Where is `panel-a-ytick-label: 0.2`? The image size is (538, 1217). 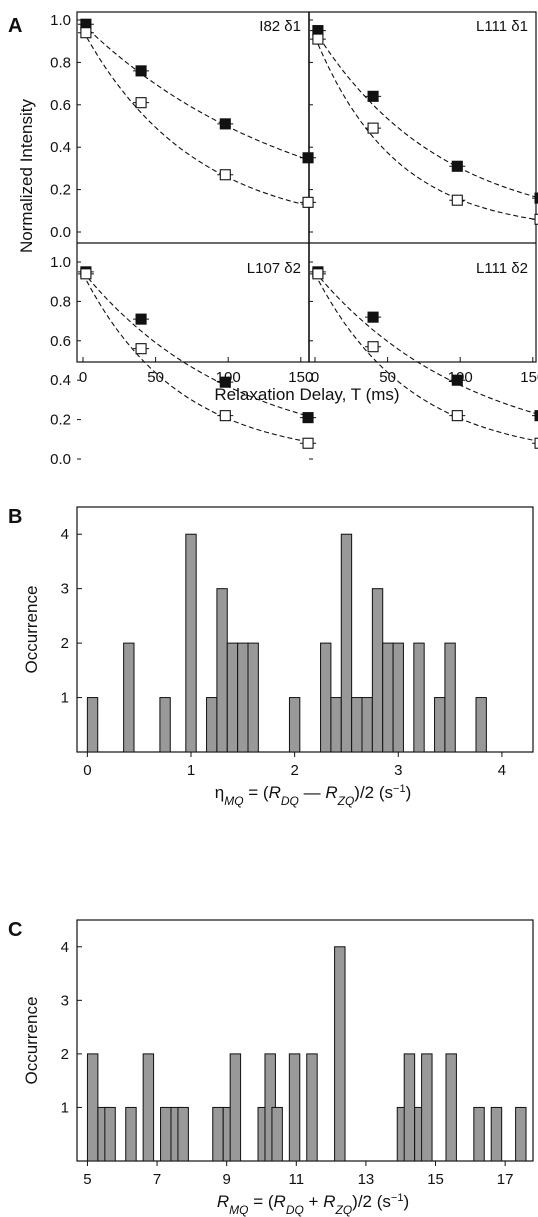 panel-a-ytick-label: 0.2 is located at coordinates (60, 420).